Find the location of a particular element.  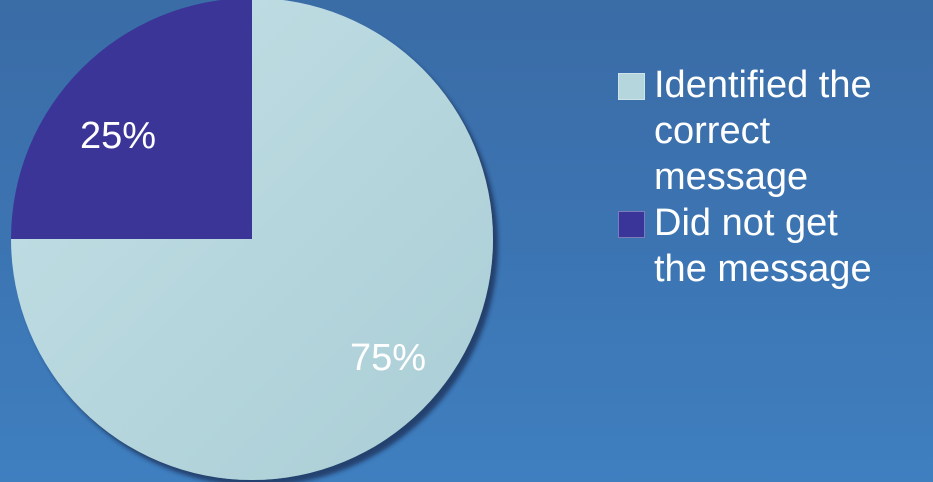

pie-label-identified: 75% is located at coordinates (388, 358).